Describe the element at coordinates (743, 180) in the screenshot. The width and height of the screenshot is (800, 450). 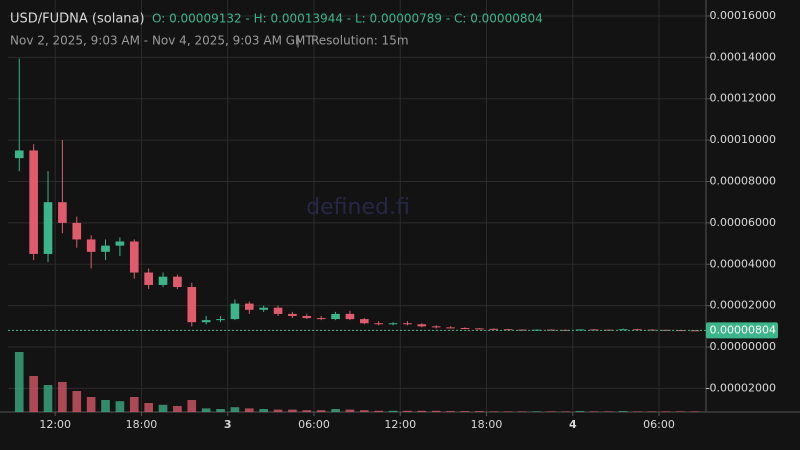
I see `y-tick-label: 0.00008000` at that location.